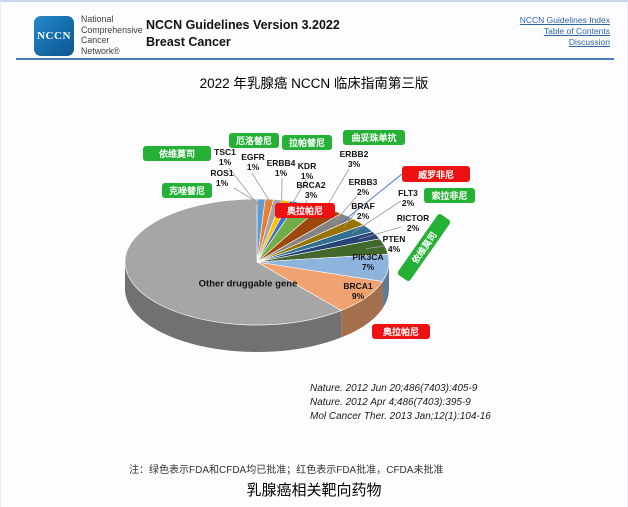  What do you see at coordinates (315, 59) in the screenshot?
I see `header-rule` at bounding box center [315, 59].